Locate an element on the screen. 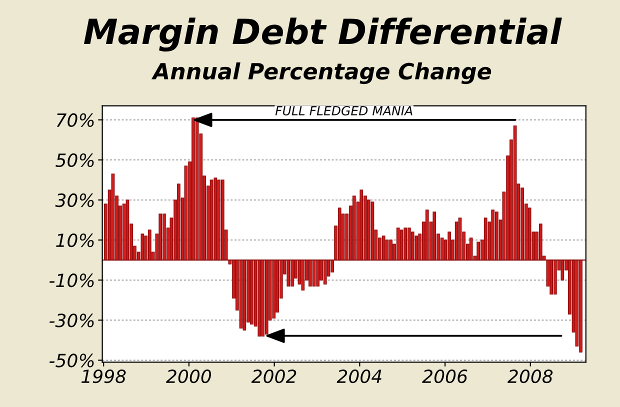  x-tick-label: 2000 is located at coordinates (189, 376).